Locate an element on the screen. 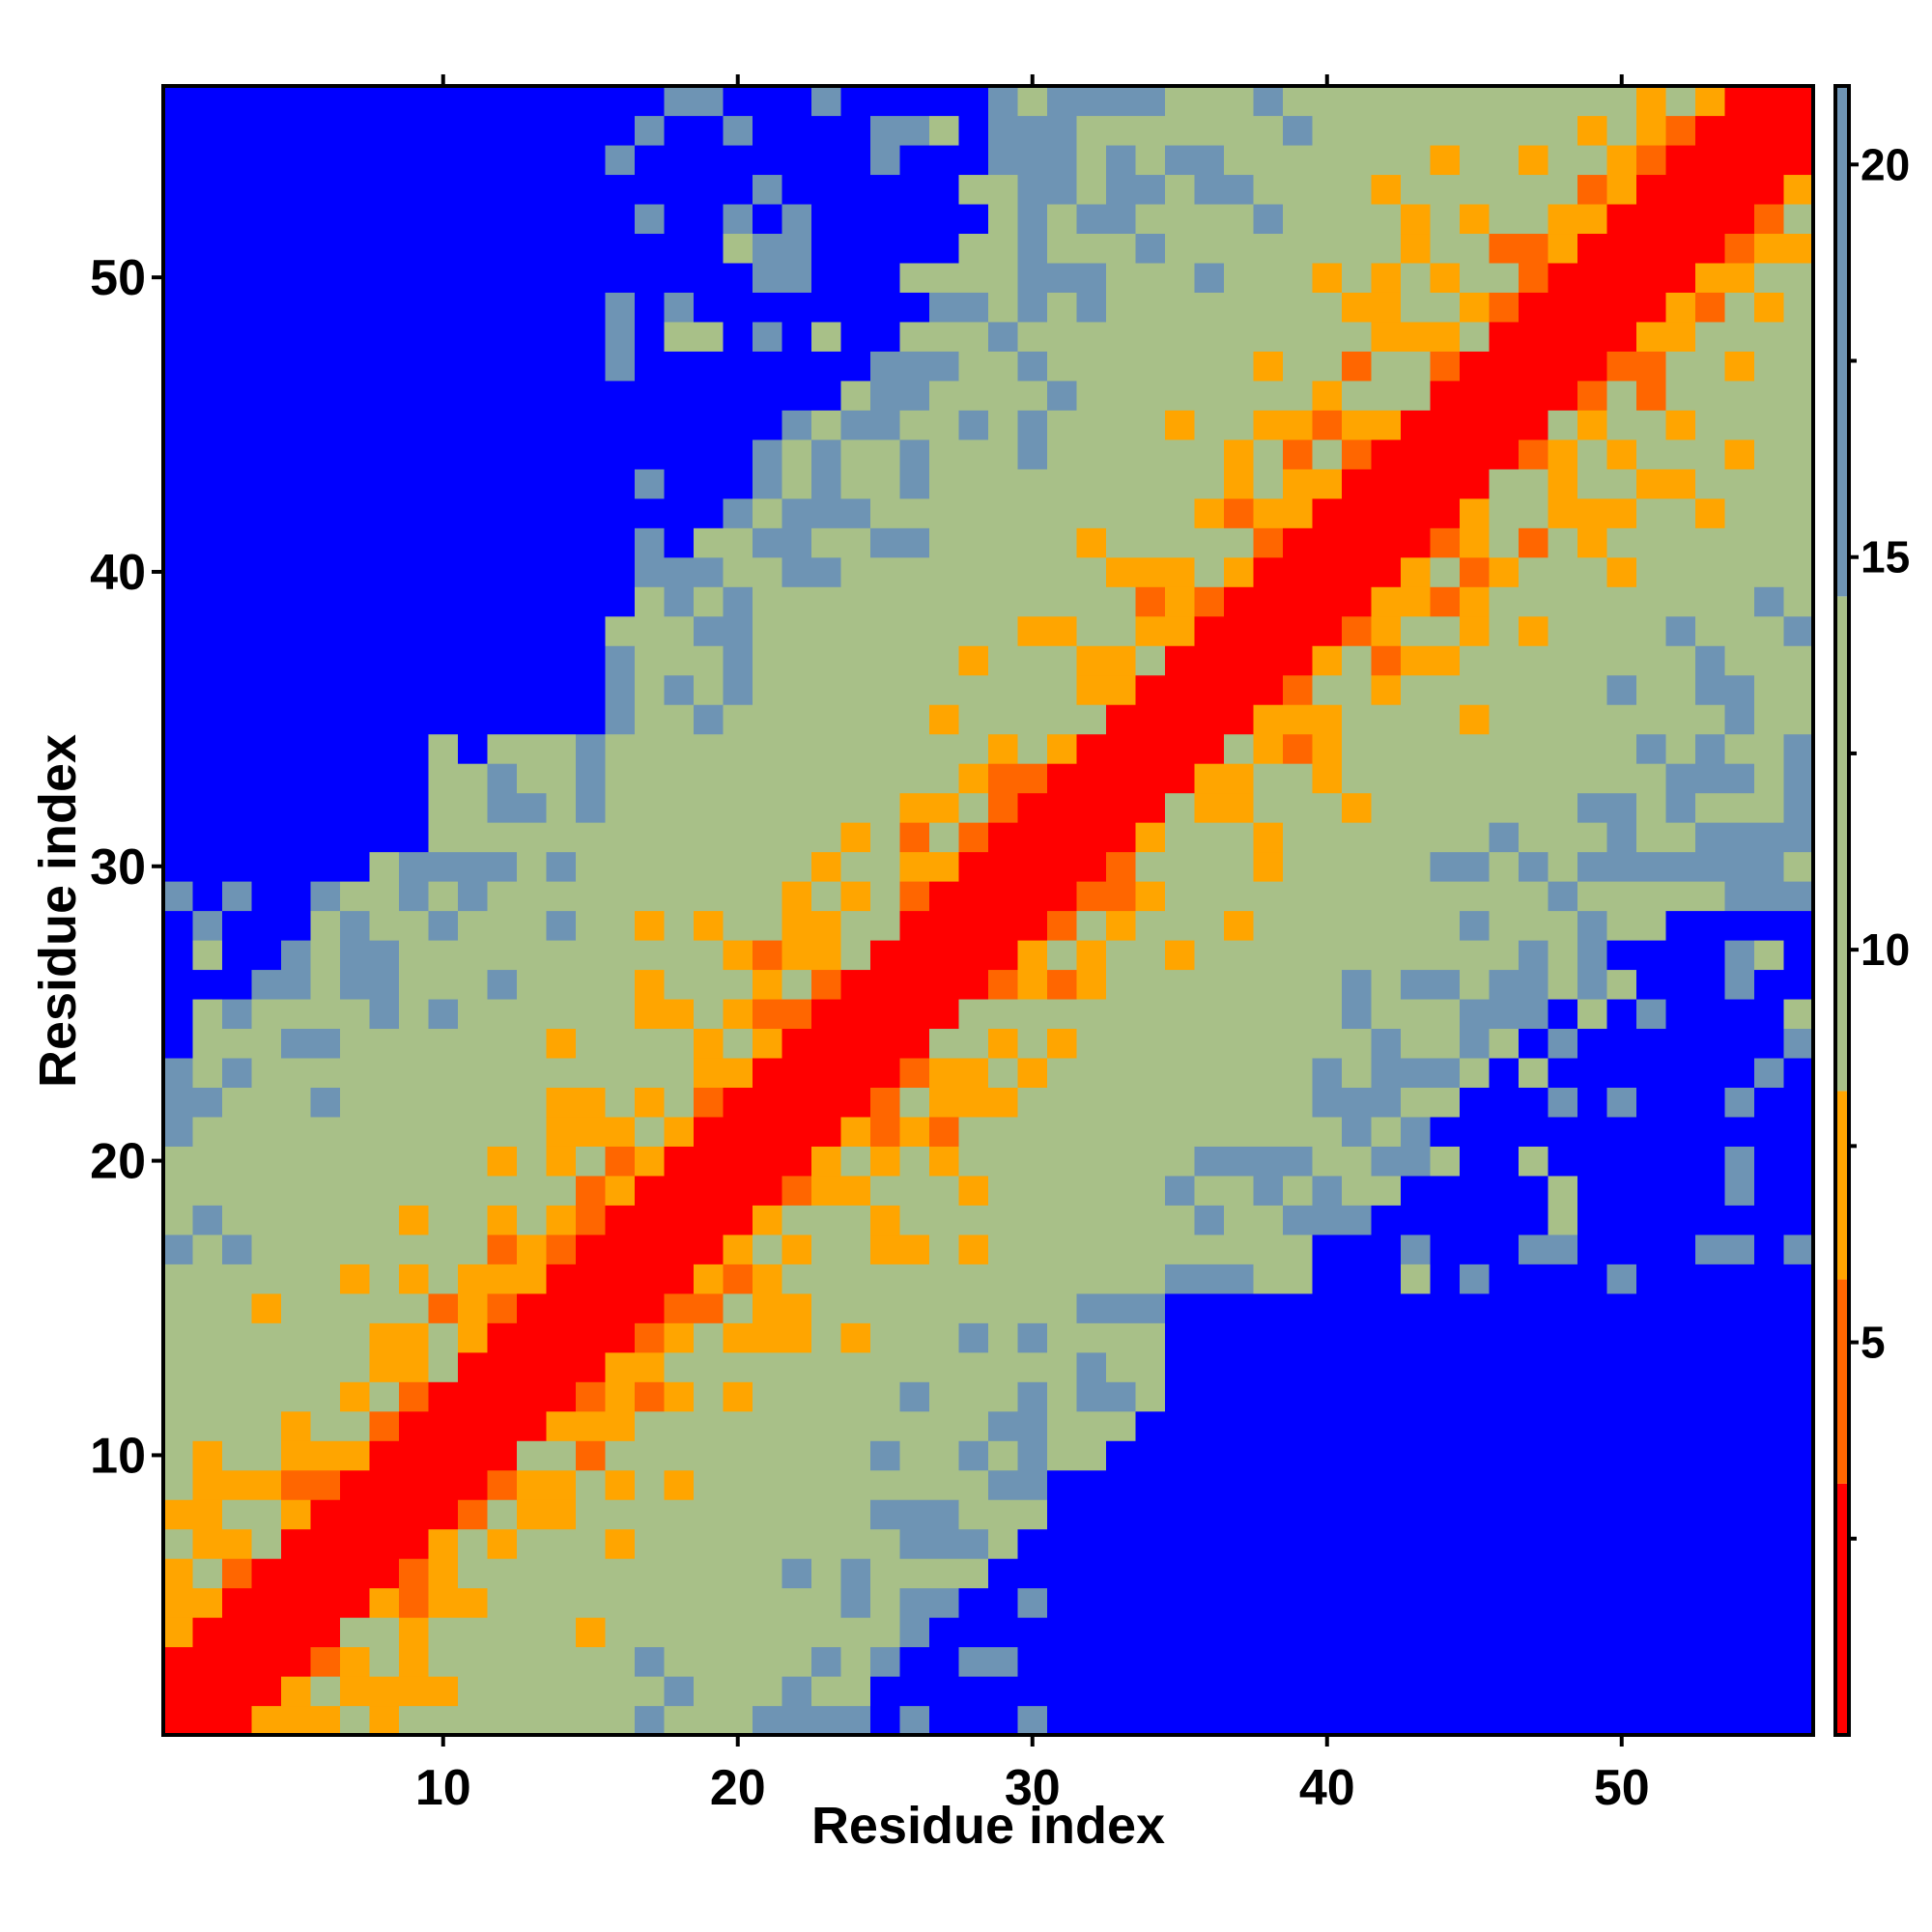 This screenshot has width=1932, height=1932. x-axis-label: Residue index is located at coordinates (988, 1826).